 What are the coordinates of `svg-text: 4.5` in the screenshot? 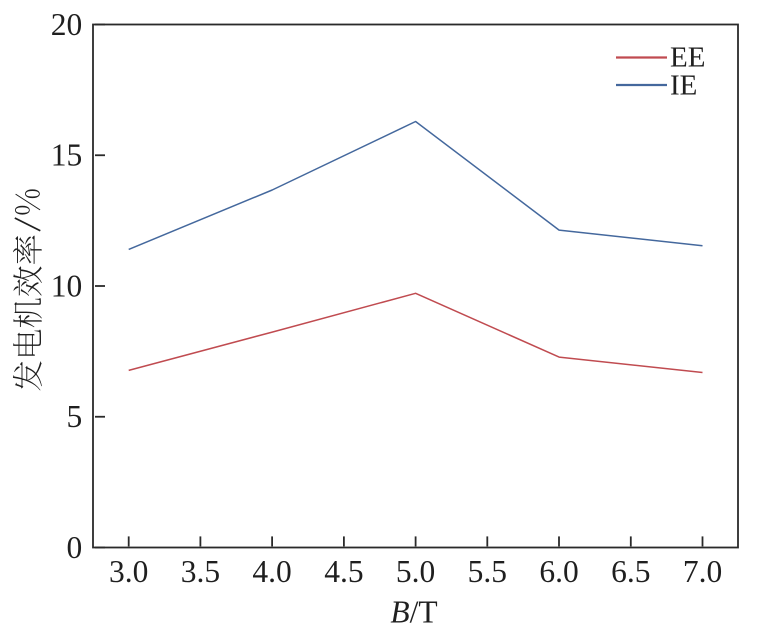 It's located at (343, 571).